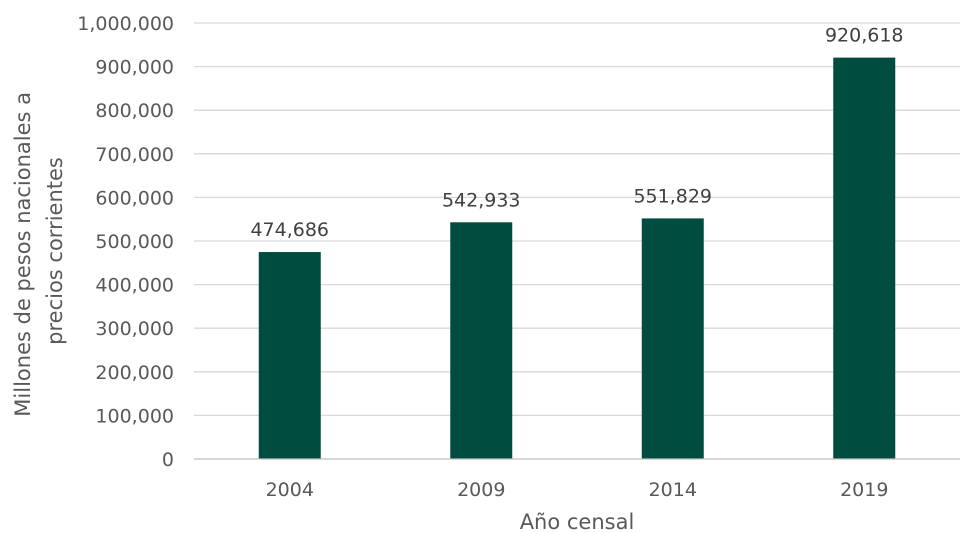 Image resolution: width=960 pixels, height=533 pixels. I want to click on y-tick-label: 900,000, so click(134, 68).